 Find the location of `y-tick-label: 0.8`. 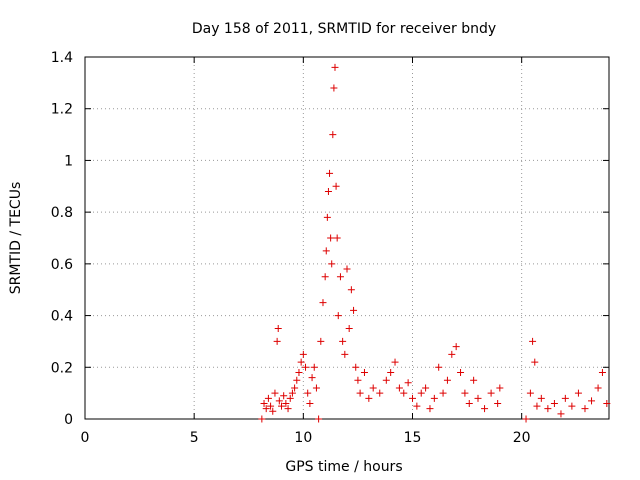

y-tick-label: 0.8 is located at coordinates (62, 213).